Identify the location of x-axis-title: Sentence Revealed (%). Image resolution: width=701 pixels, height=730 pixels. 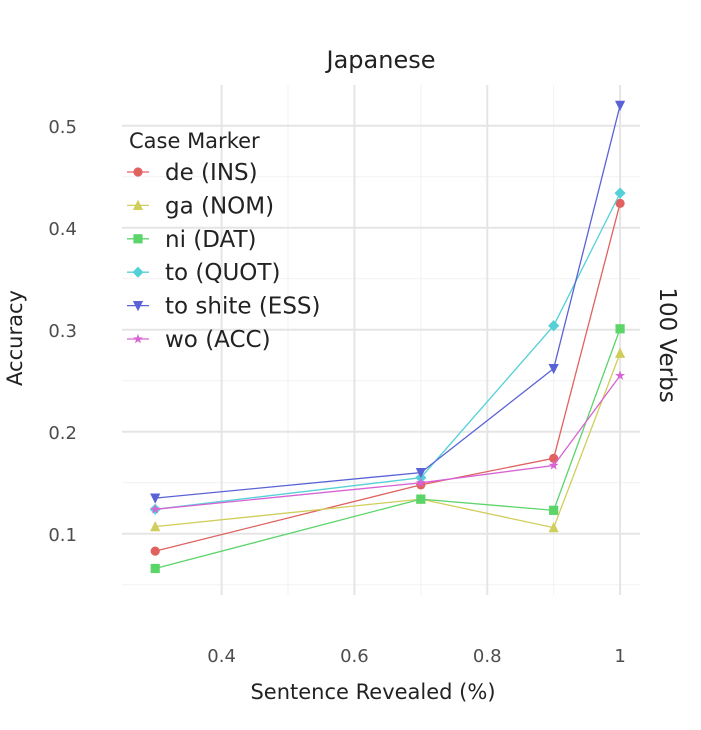
(372, 692).